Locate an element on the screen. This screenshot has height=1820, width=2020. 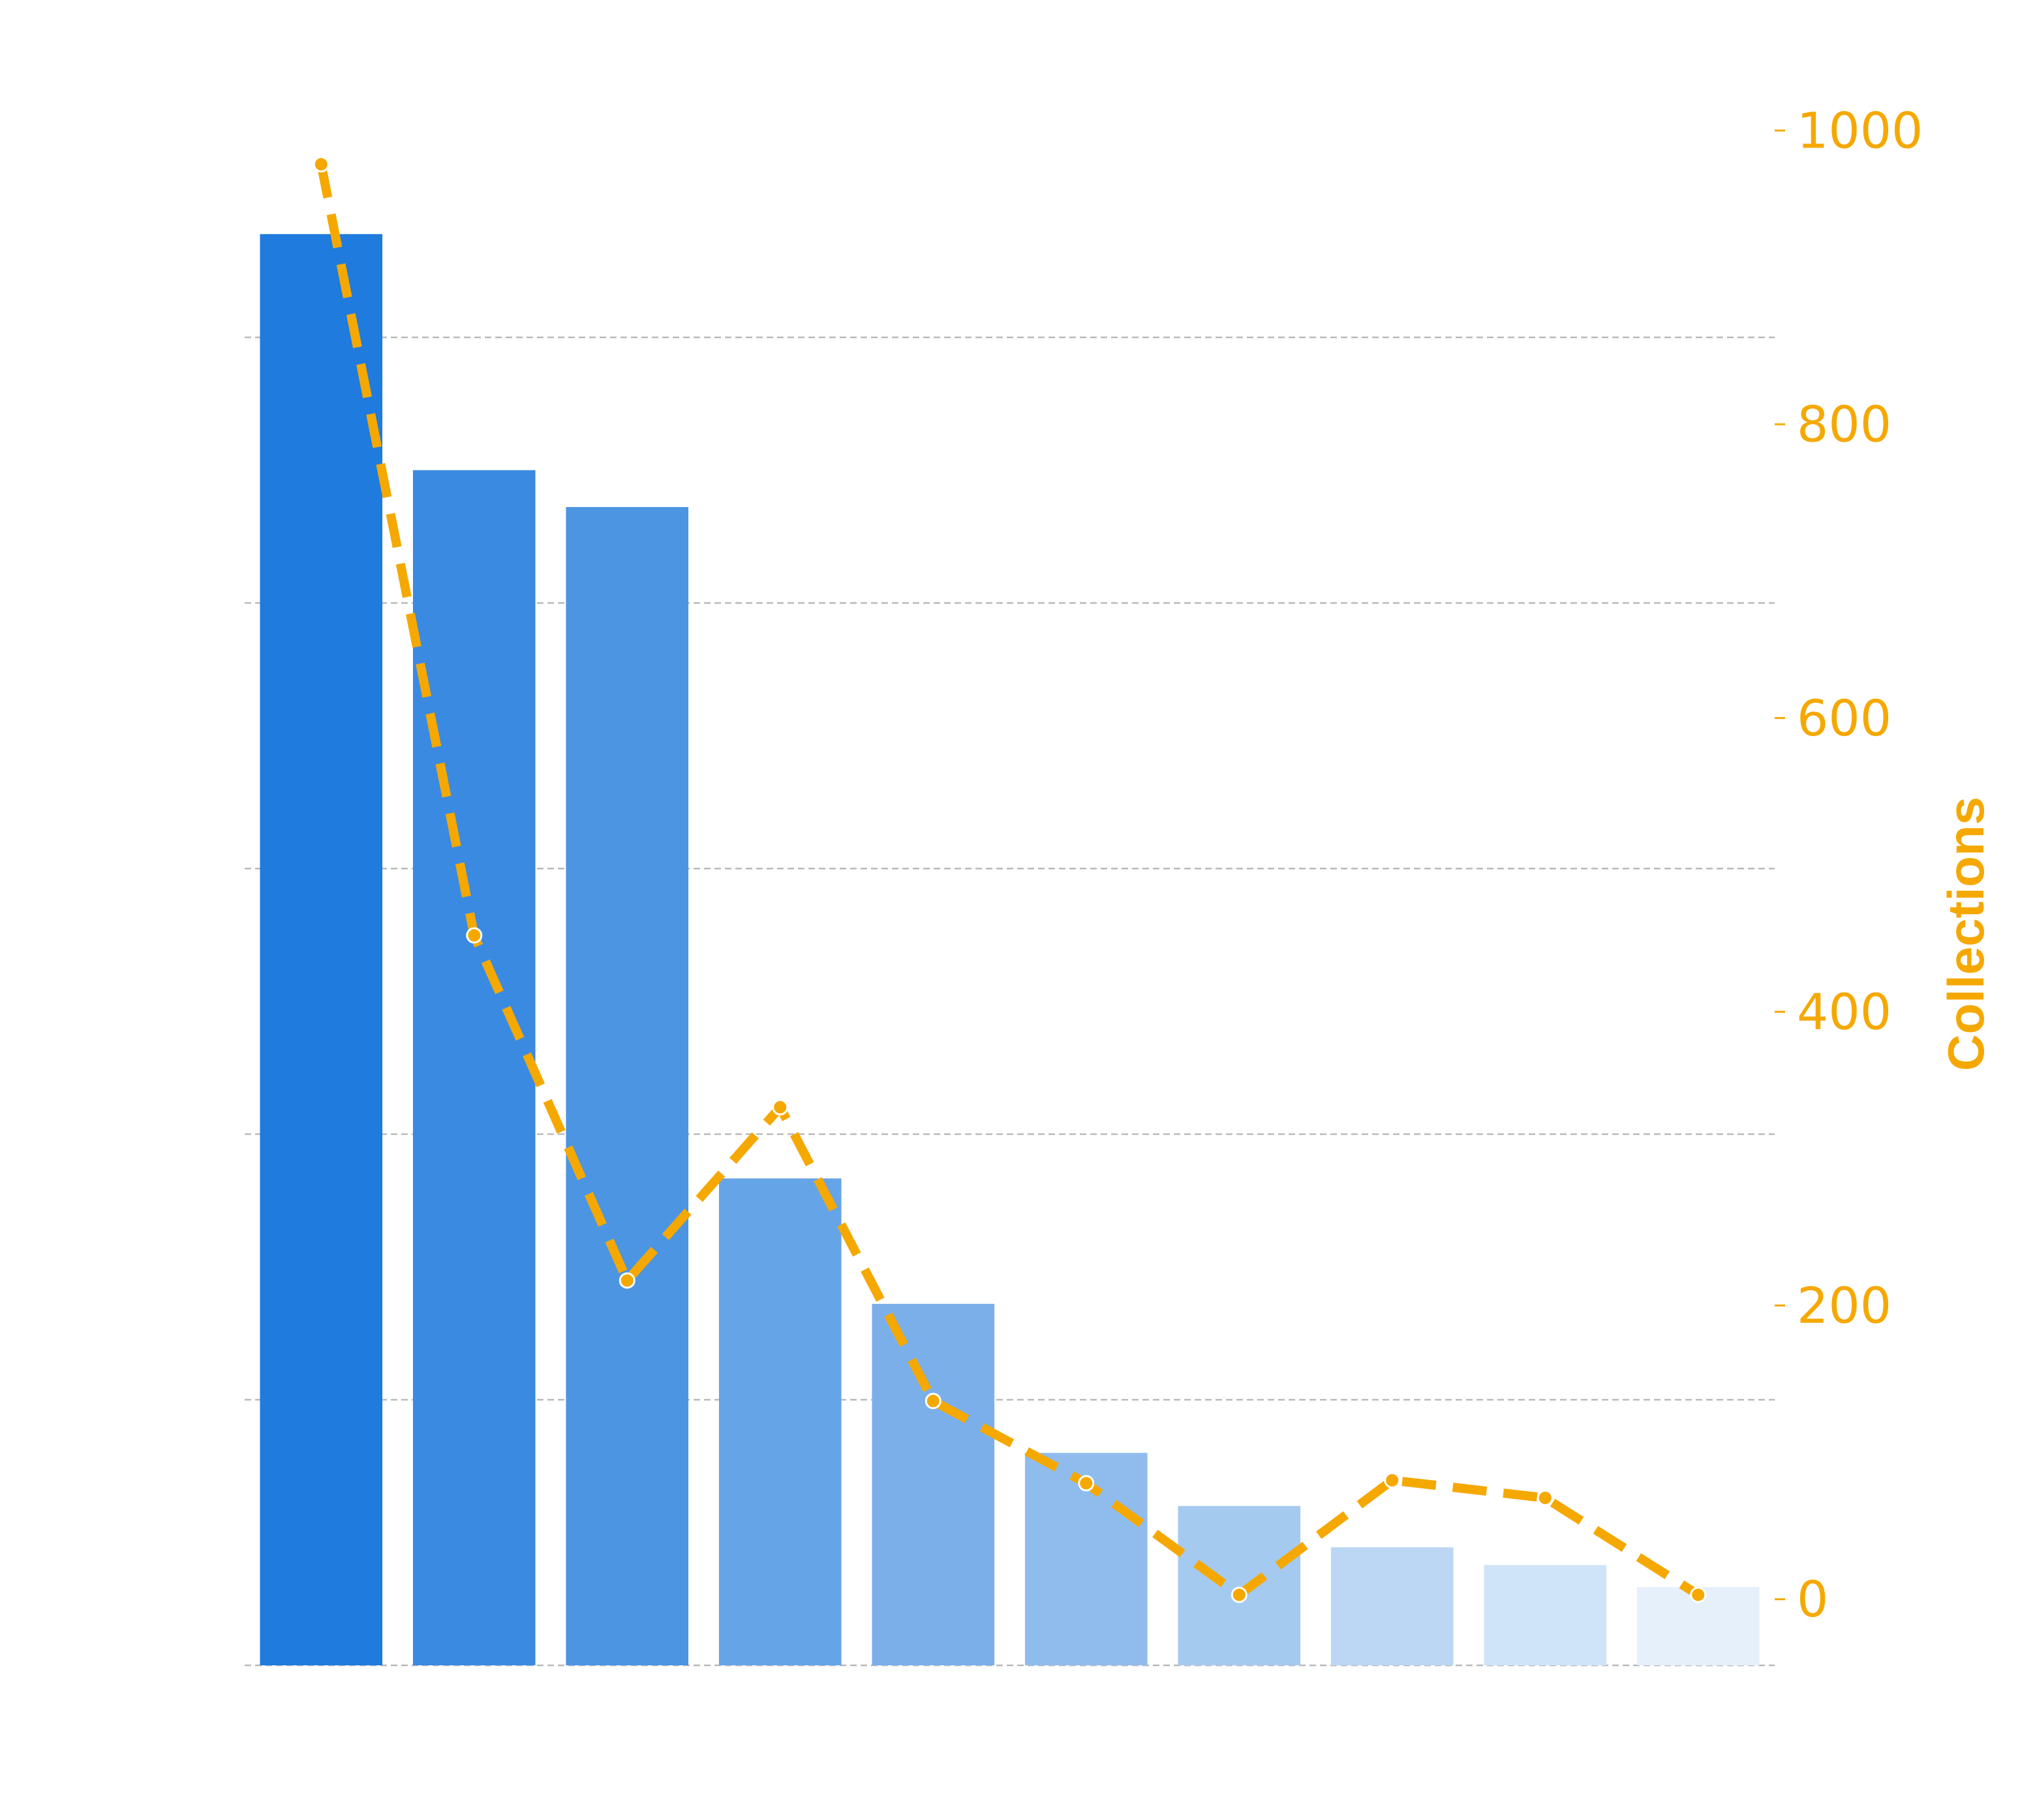
right-tick-label: 0 is located at coordinates (1812, 1599).